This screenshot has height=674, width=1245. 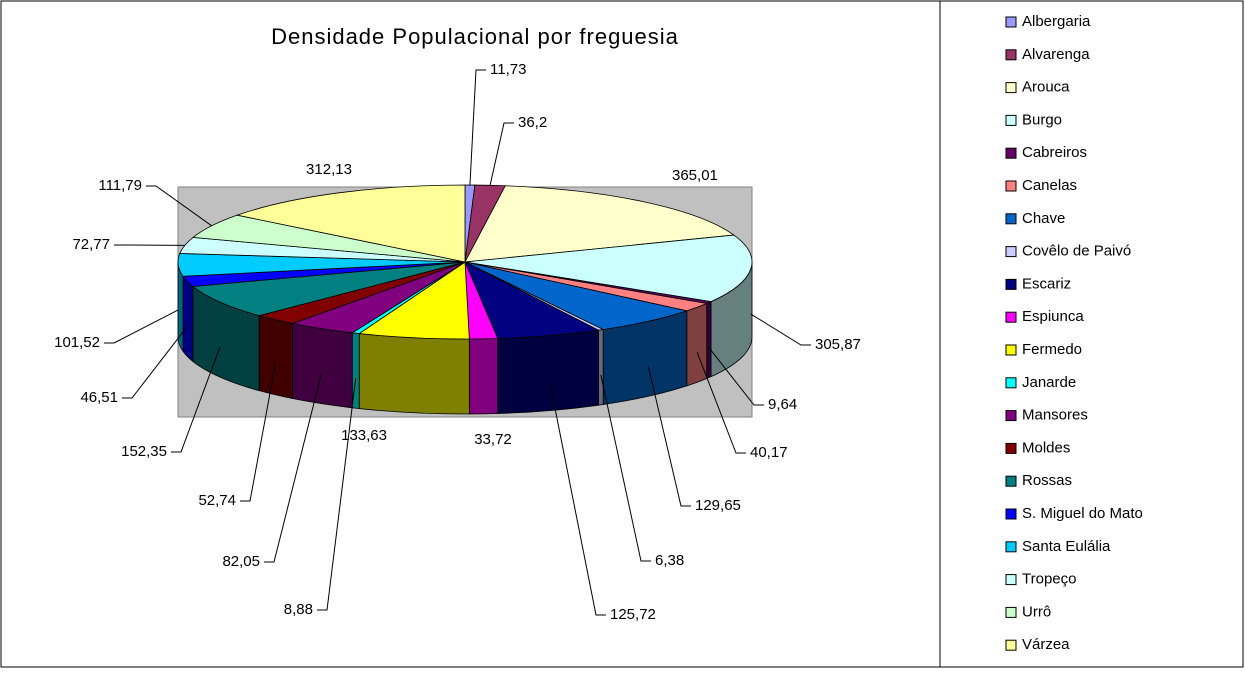 What do you see at coordinates (1066, 546) in the screenshot?
I see `legend-label: Santa Eulália` at bounding box center [1066, 546].